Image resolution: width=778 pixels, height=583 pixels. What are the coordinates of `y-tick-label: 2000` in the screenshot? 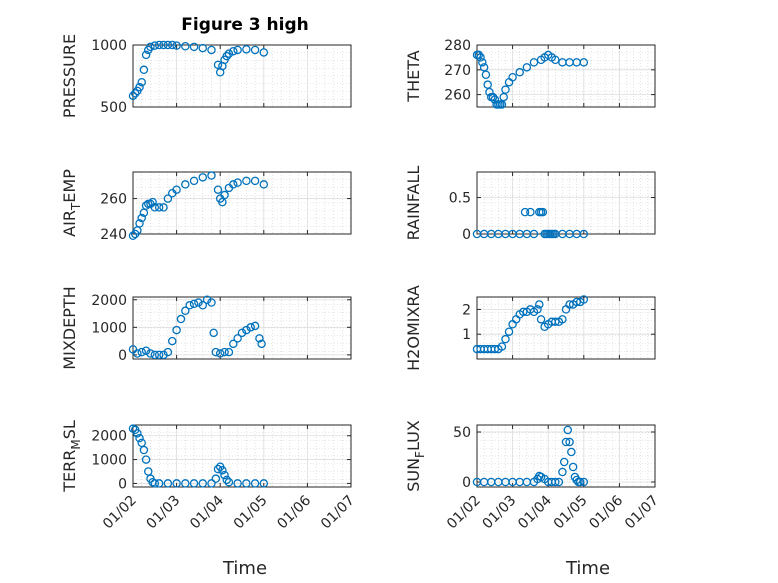 It's located at (109, 437).